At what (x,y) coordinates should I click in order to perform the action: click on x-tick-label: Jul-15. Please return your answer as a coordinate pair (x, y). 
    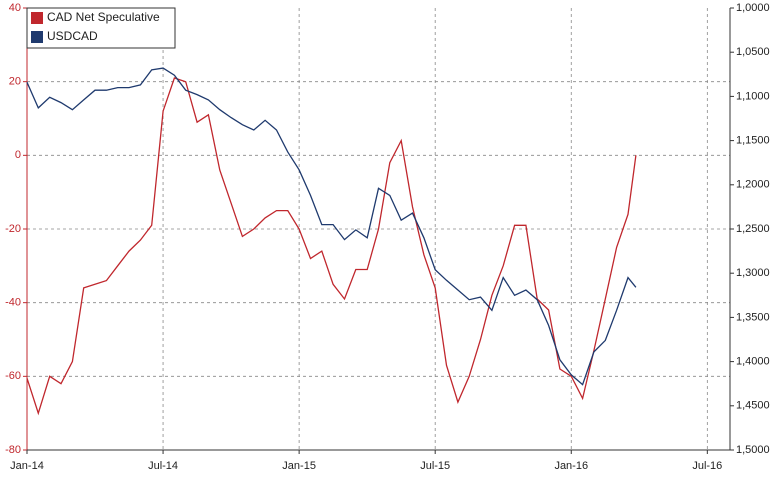
    Looking at the image, I should click on (435, 466).